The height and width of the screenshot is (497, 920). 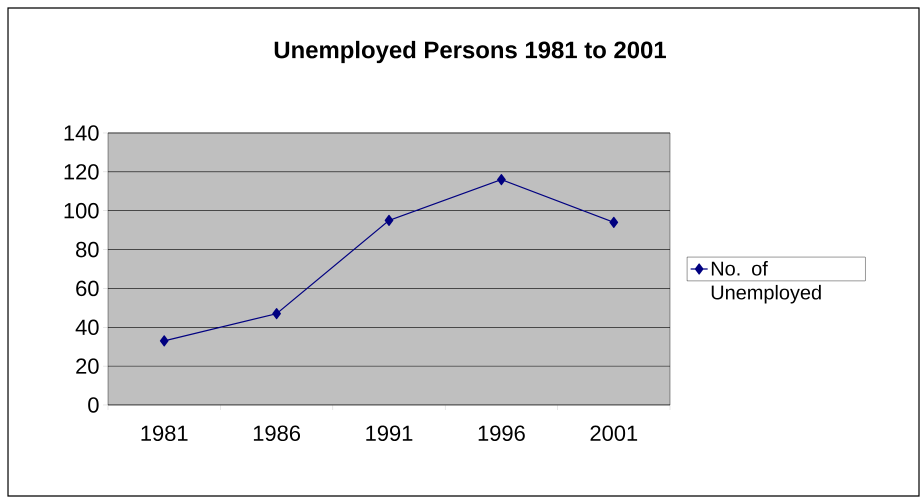 What do you see at coordinates (277, 433) in the screenshot?
I see `x-tick-label: 1986` at bounding box center [277, 433].